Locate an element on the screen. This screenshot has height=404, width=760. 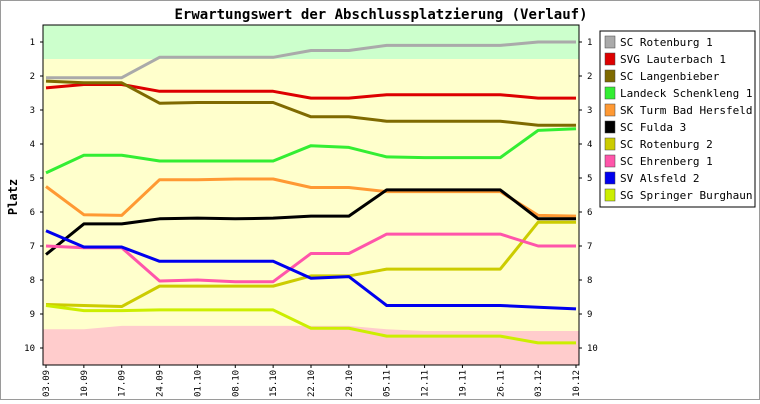
legend-label: SK Turm Bad Hersfeld 2 is located at coordinates (689, 110).